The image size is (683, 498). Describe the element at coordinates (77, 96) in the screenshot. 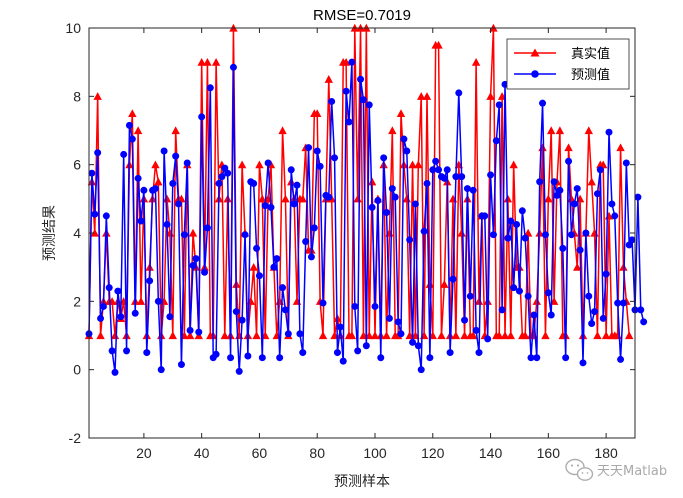

I see `y-tick-label: 8` at that location.